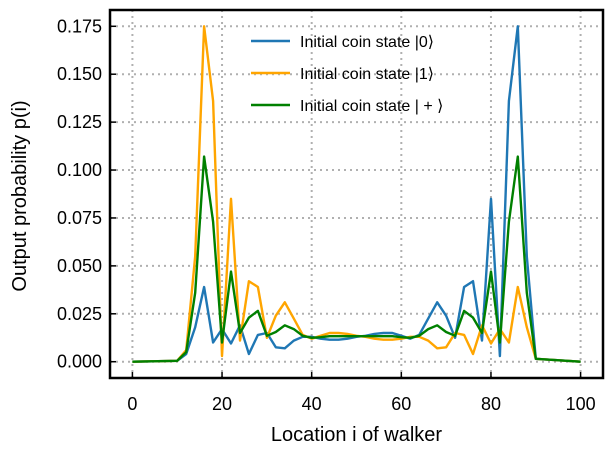  What do you see at coordinates (79, 362) in the screenshot?
I see `y-tick-label: 0.000` at bounding box center [79, 362].